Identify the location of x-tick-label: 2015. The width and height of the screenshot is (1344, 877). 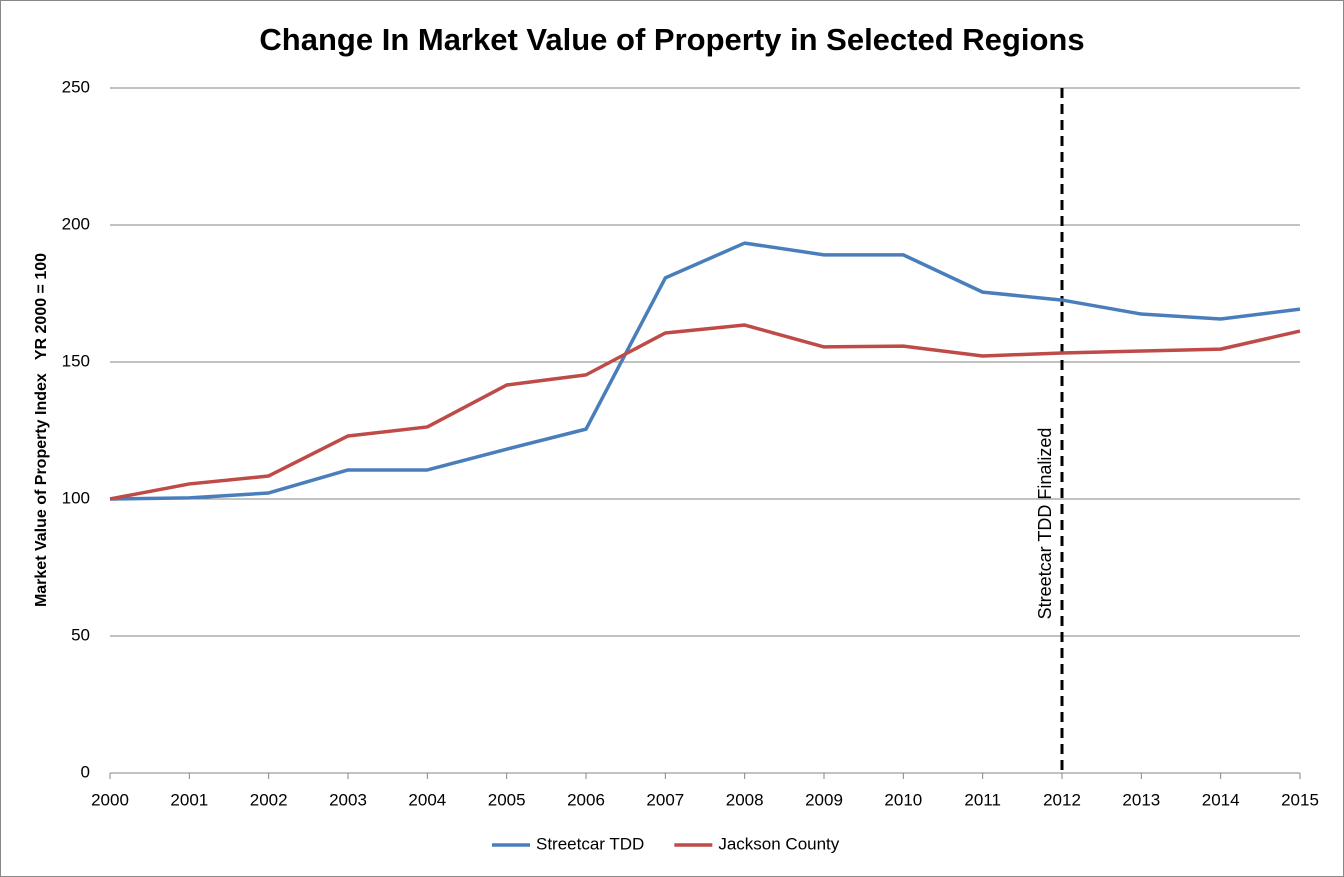
(1300, 799).